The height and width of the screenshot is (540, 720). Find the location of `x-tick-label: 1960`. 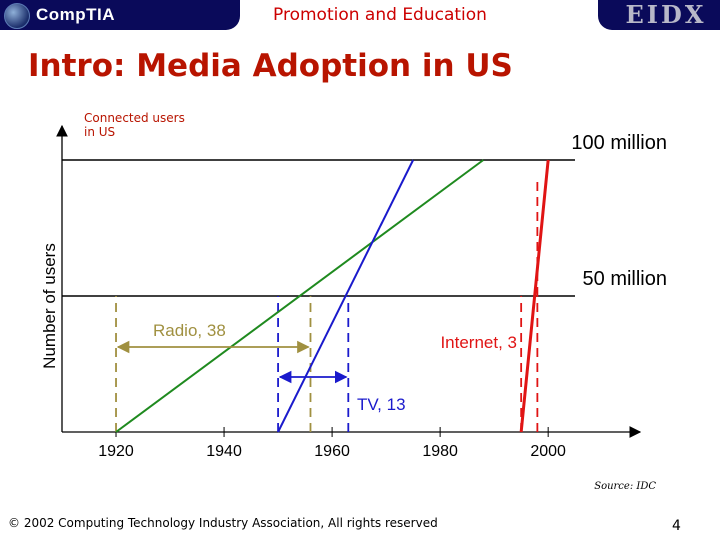

x-tick-label: 1960 is located at coordinates (332, 451).